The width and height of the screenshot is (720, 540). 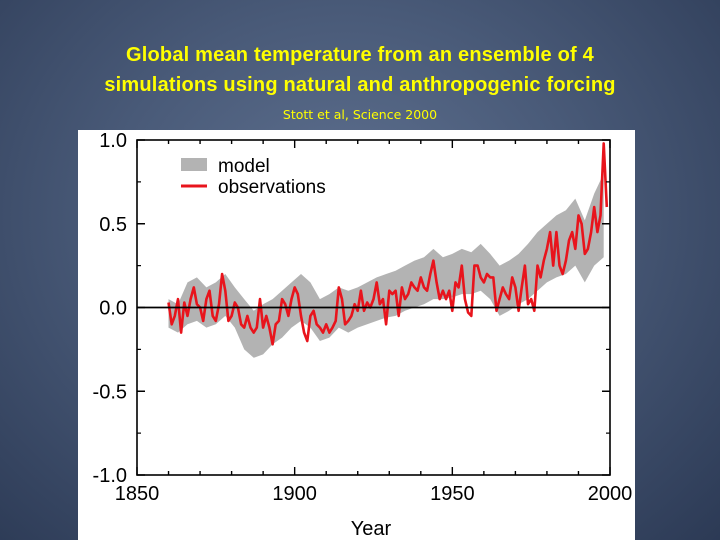 I want to click on citation: Stott et al, Science 2000, so click(x=360, y=114).